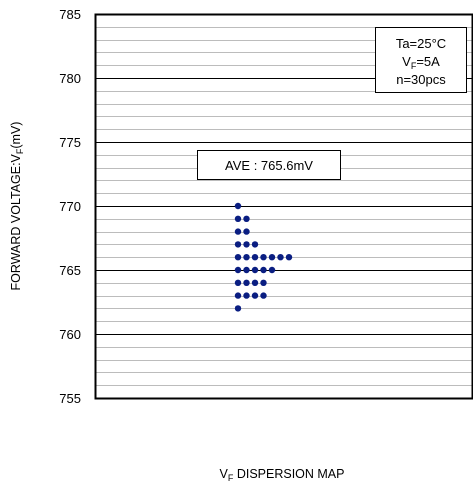 The width and height of the screenshot is (473, 488). Describe the element at coordinates (20, 151) in the screenshot. I see `y-axis-title-sub: F` at that location.